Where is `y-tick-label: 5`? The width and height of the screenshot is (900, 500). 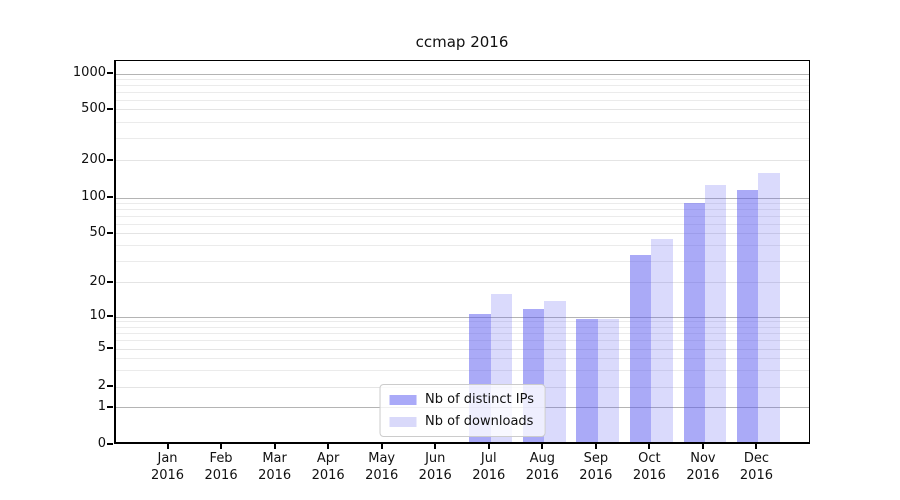 y-tick-label: 5 is located at coordinates (101, 347).